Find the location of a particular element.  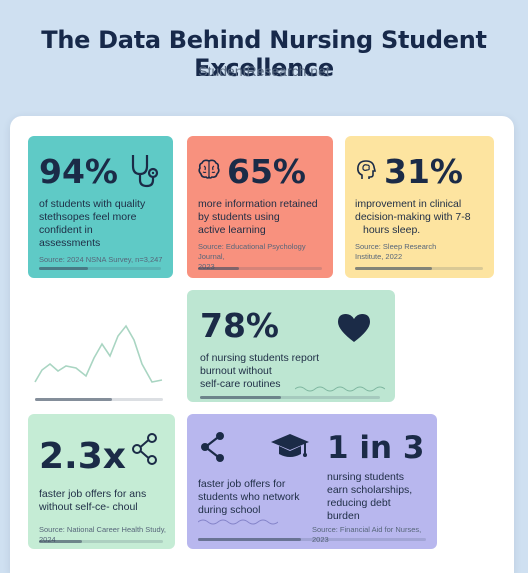

heart-icon is located at coordinates (354, 328).